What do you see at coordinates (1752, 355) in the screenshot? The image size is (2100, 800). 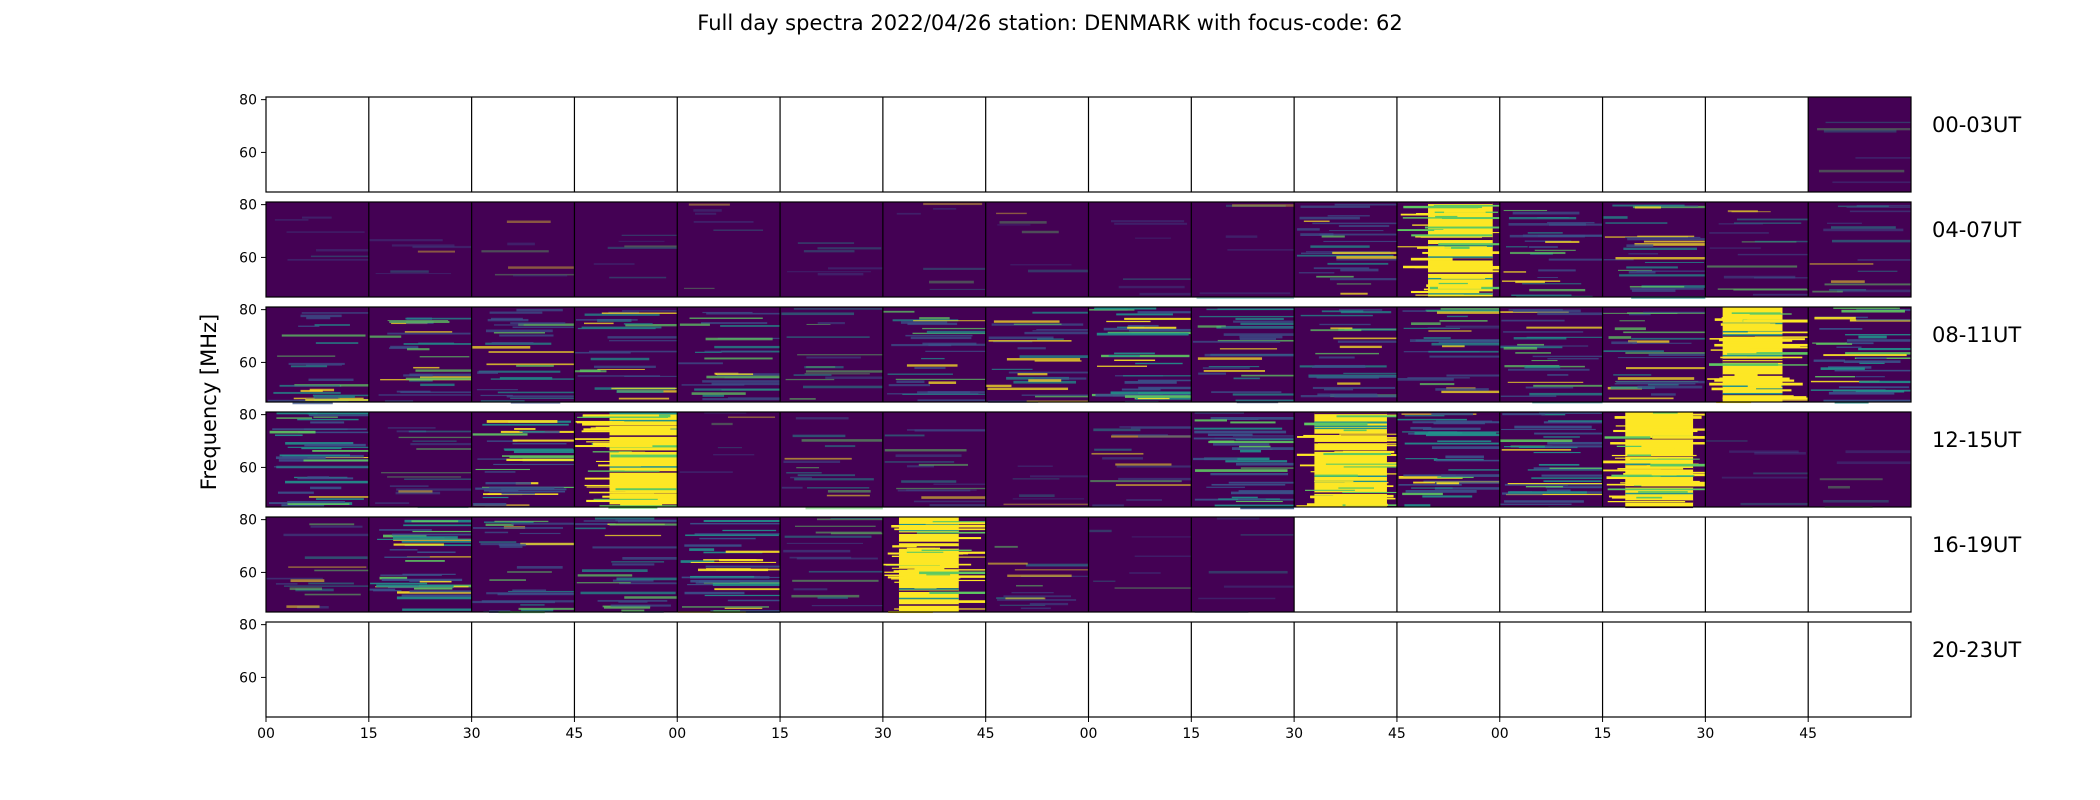 I see `burst-line` at bounding box center [1752, 355].